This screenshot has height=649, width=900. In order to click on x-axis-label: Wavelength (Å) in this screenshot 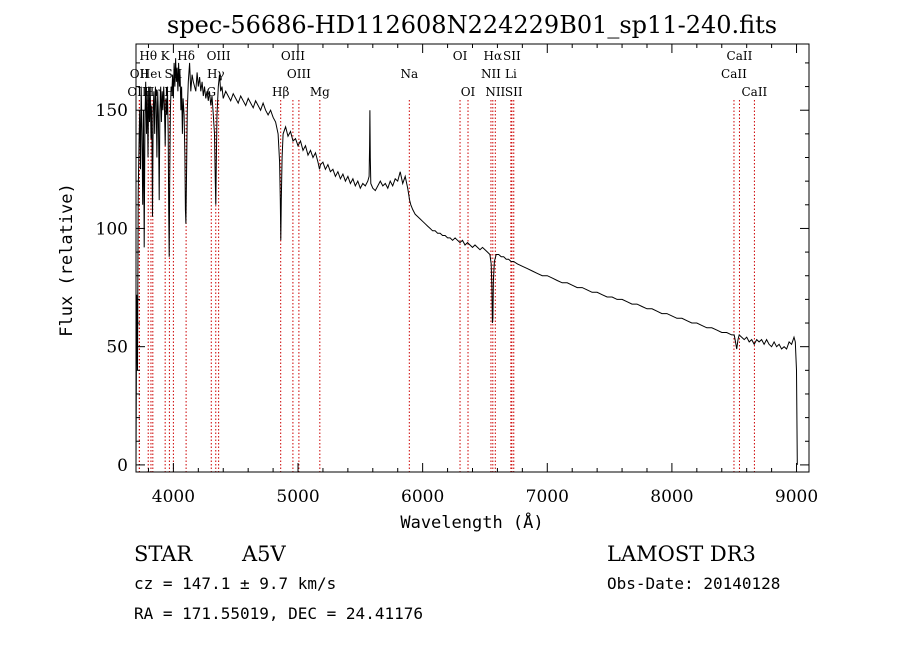, I will do `click(471, 522)`.